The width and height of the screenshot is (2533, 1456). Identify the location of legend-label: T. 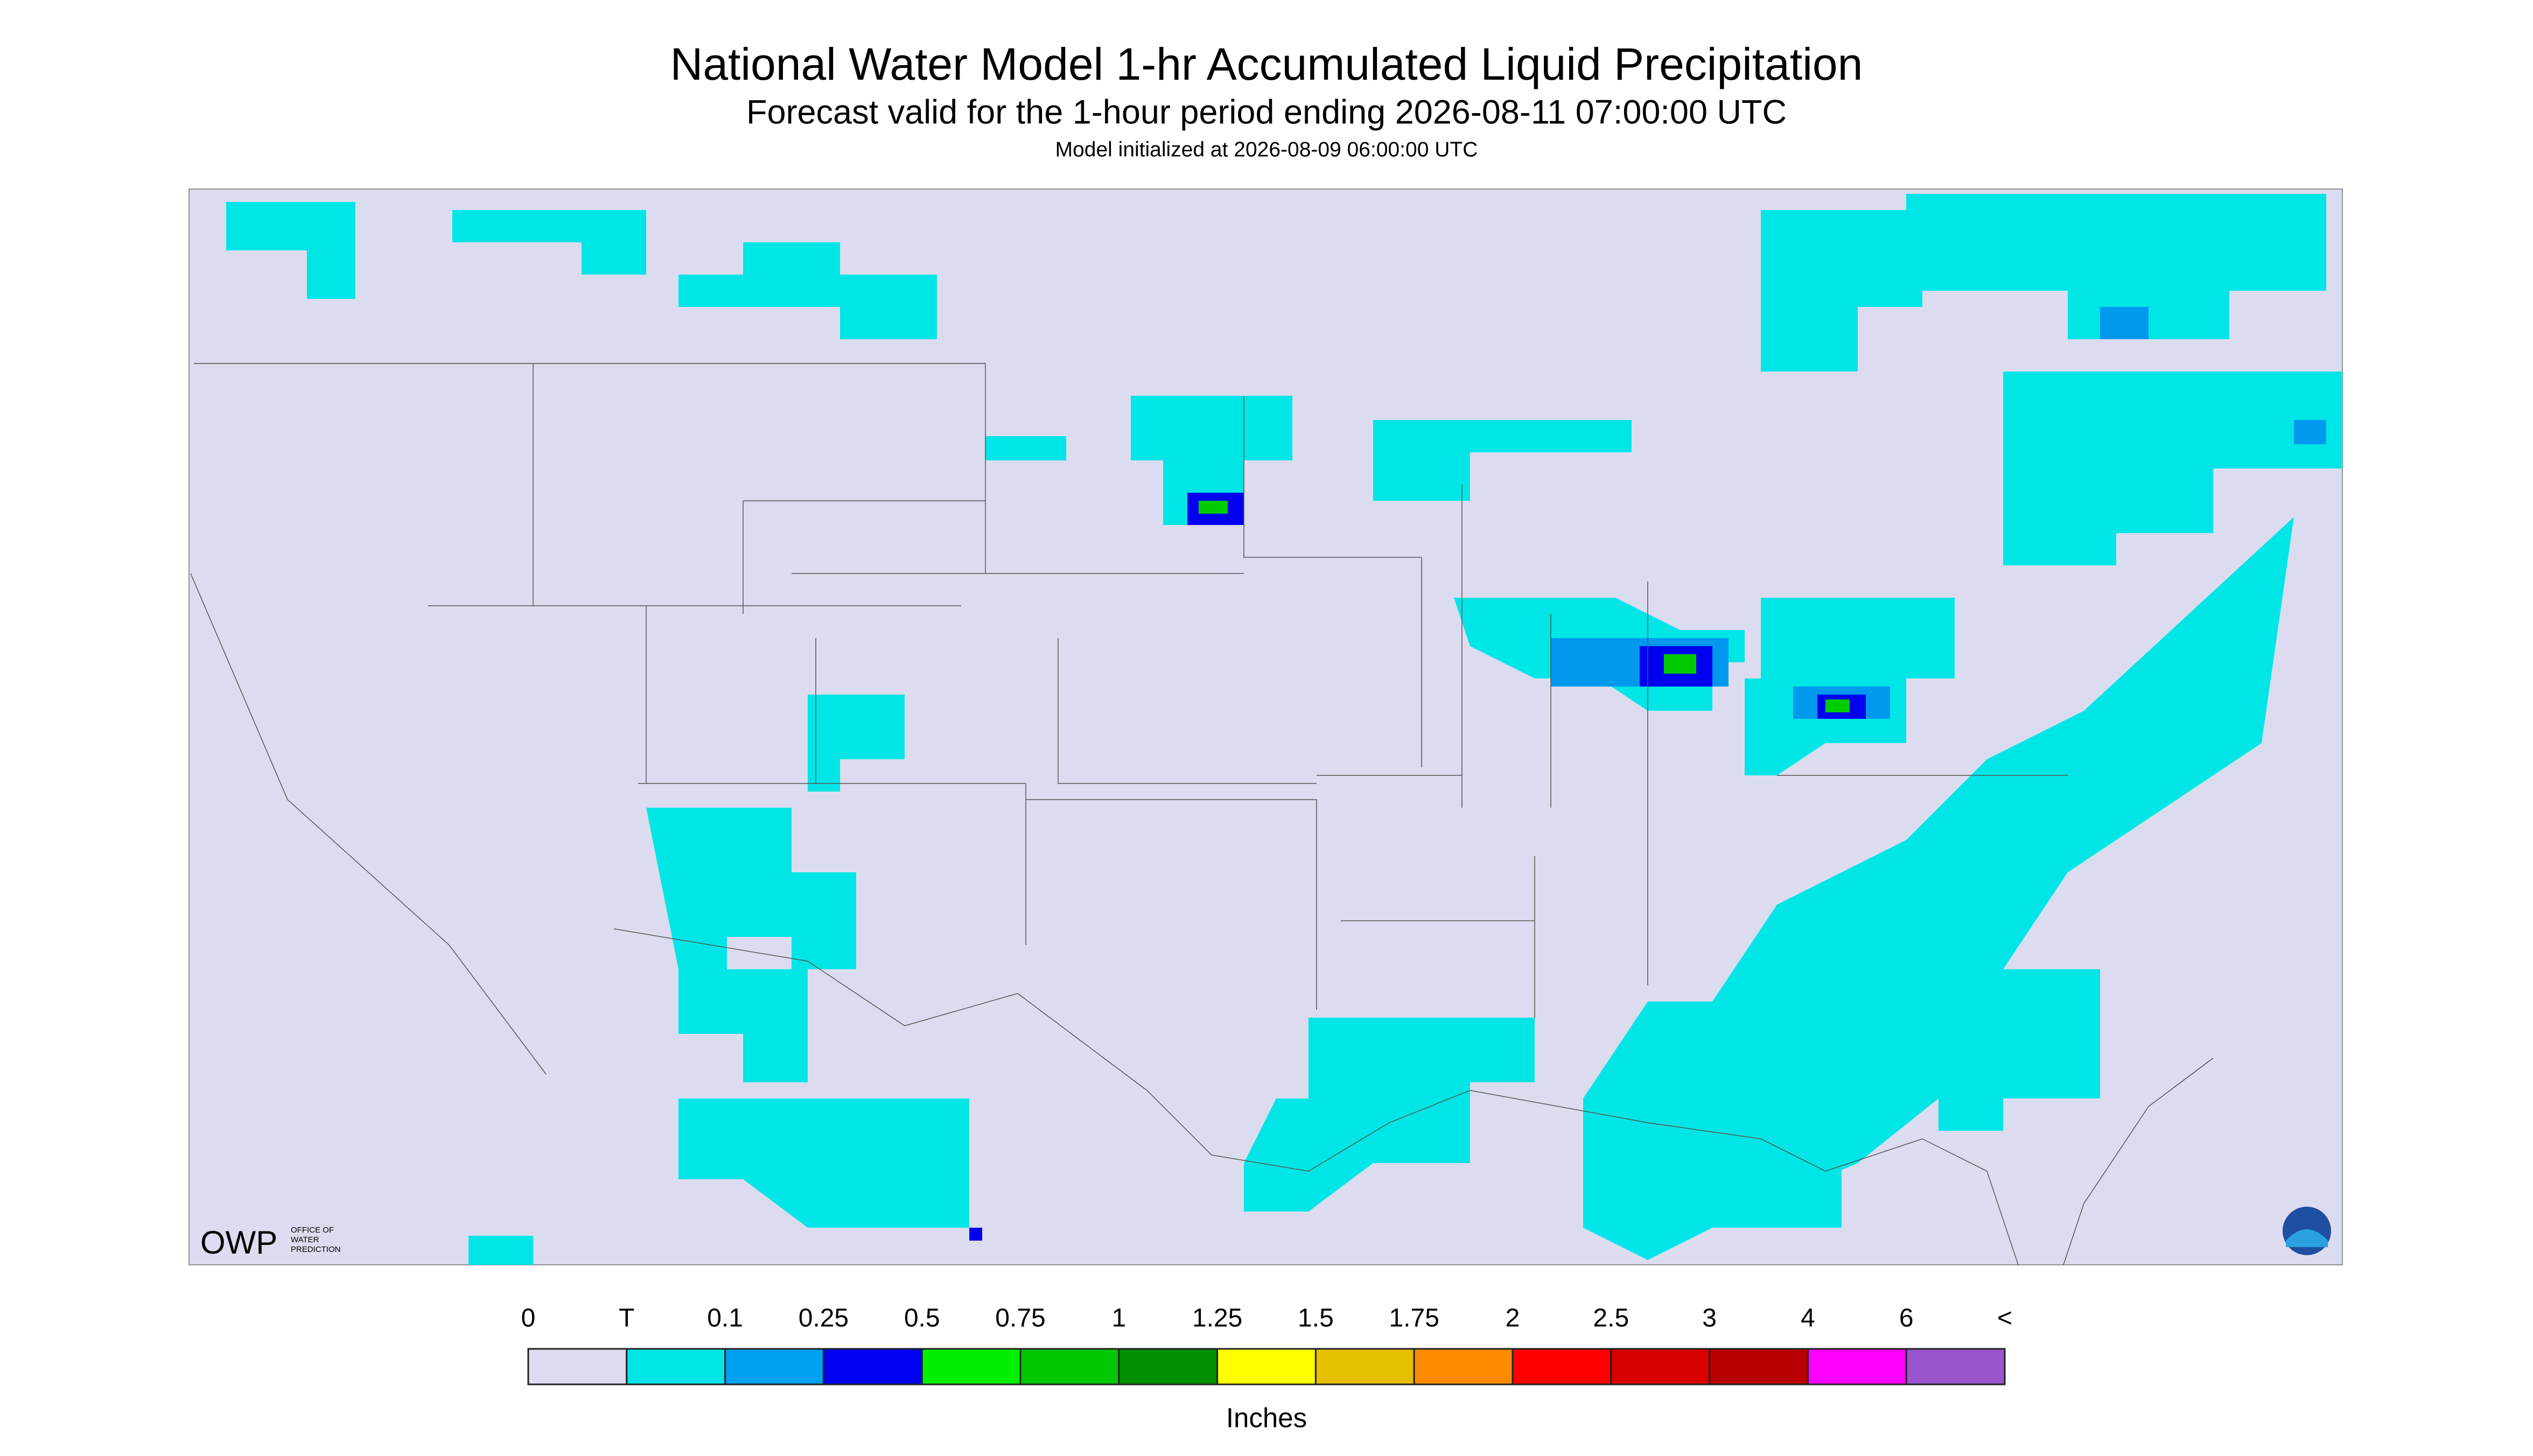
(627, 1318).